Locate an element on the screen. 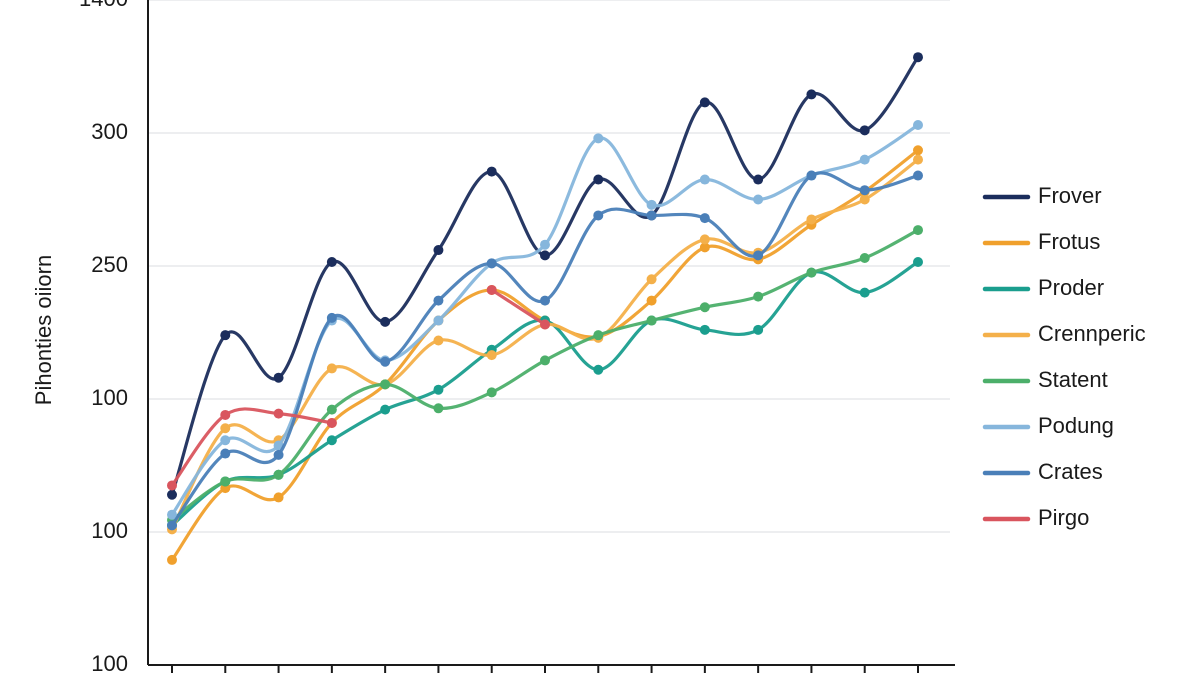  legend-label: Frover is located at coordinates (1070, 195).